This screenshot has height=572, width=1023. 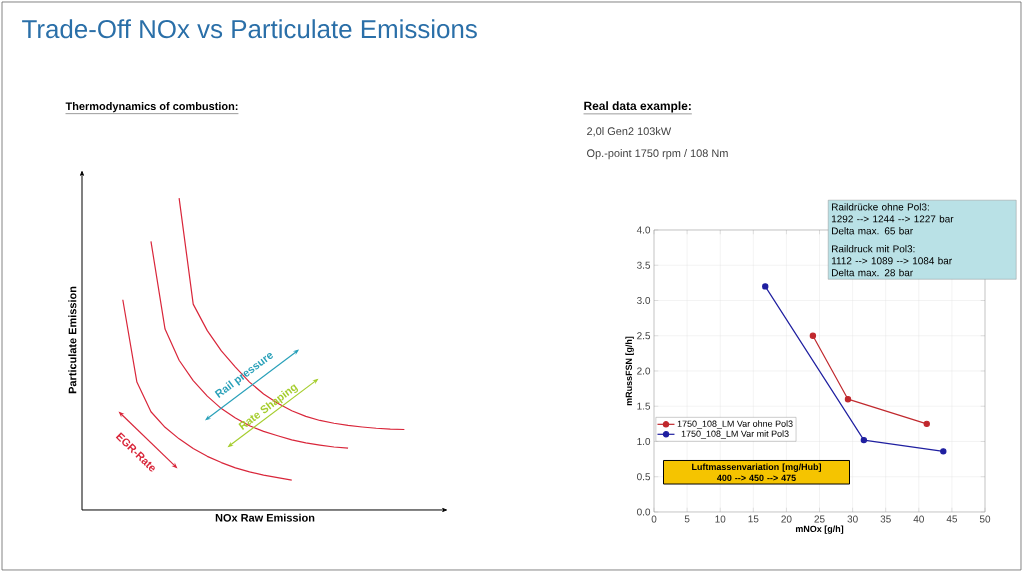 What do you see at coordinates (918, 519) in the screenshot?
I see `x-tick-label: 40` at bounding box center [918, 519].